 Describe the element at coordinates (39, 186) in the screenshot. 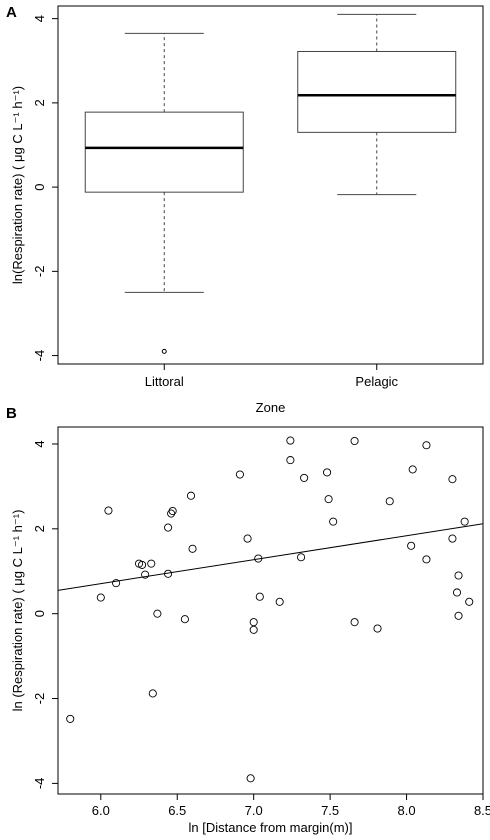

I see `panel-a-y-tick-label: 0` at that location.